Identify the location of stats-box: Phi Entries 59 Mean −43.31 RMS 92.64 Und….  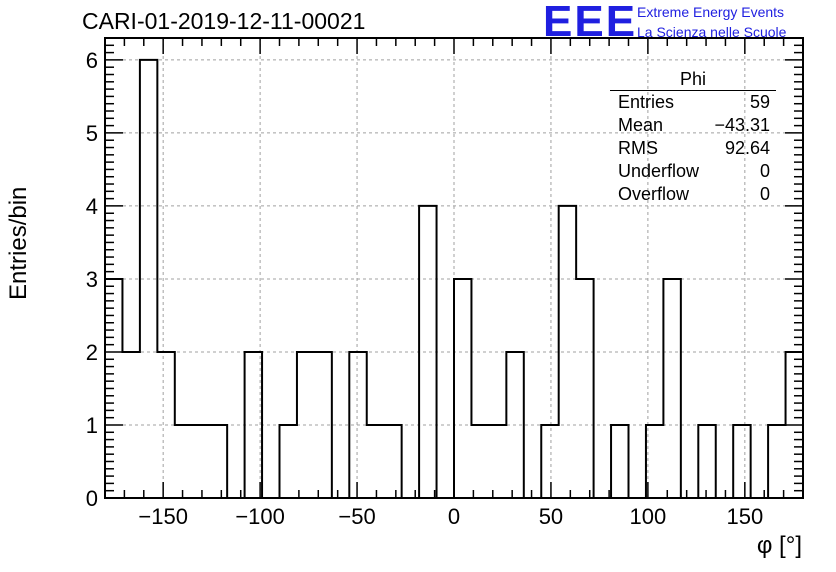
(693, 137).